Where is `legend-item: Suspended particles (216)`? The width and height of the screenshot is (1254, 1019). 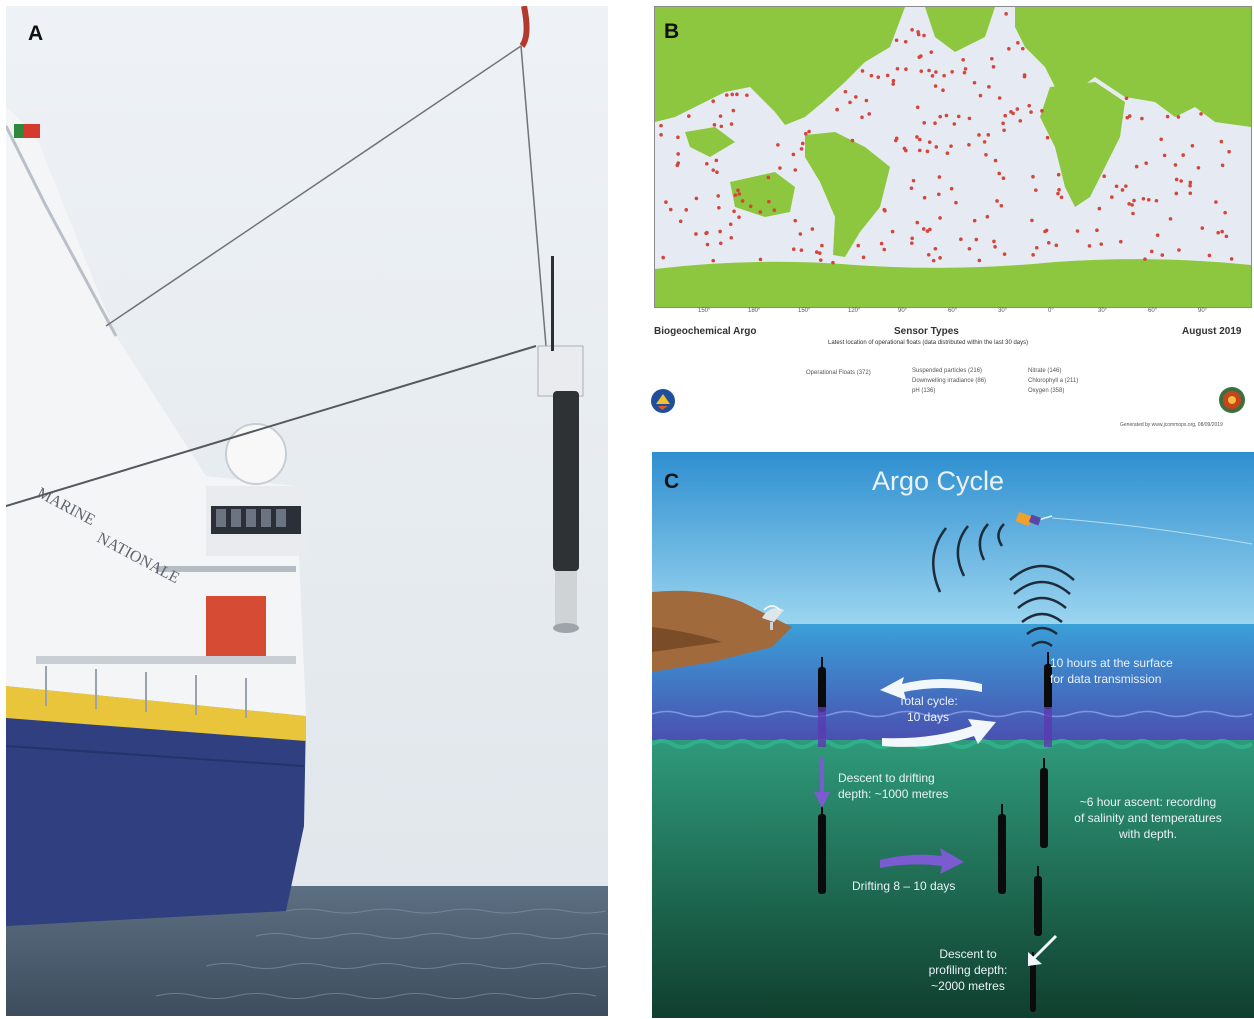 legend-item: Suspended particles (216) is located at coordinates (947, 371).